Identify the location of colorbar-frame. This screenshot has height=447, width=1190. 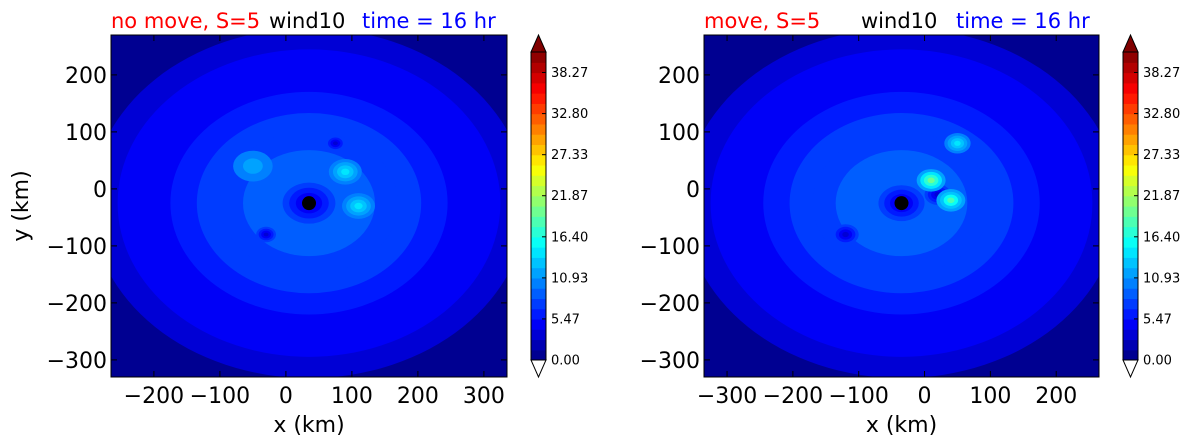
(538, 206).